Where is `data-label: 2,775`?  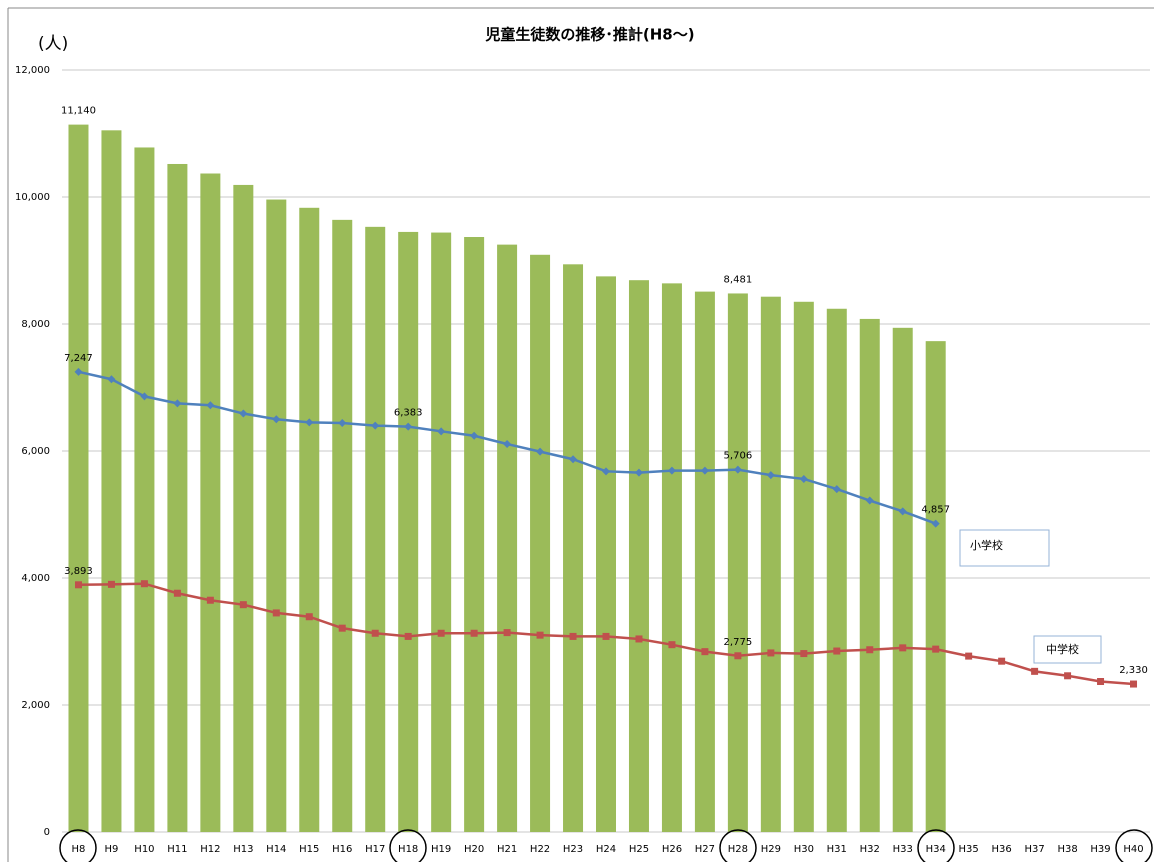
data-label: 2,775 is located at coordinates (738, 642).